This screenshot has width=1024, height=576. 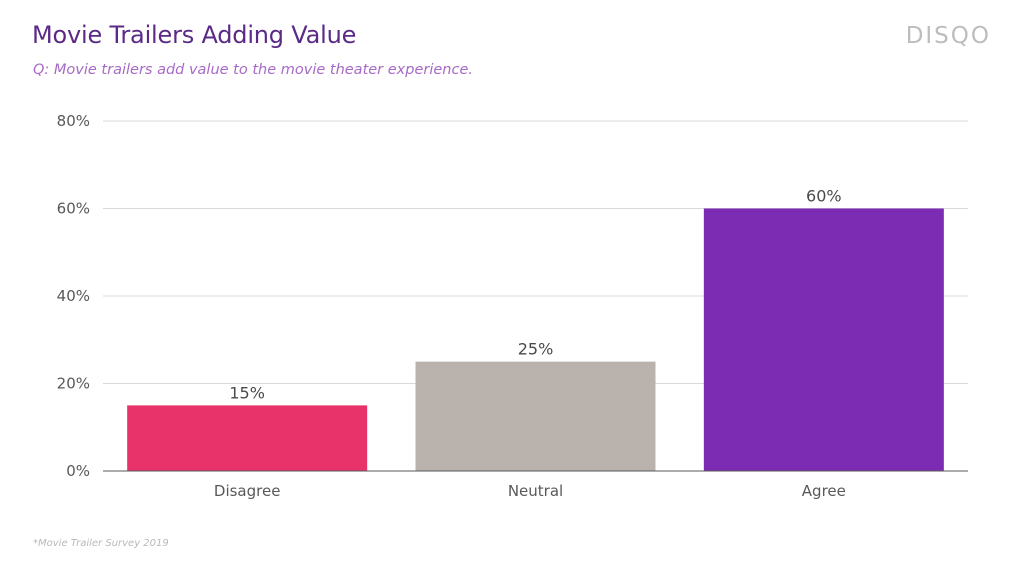 I want to click on y-tick-label: 80%, so click(x=73, y=121).